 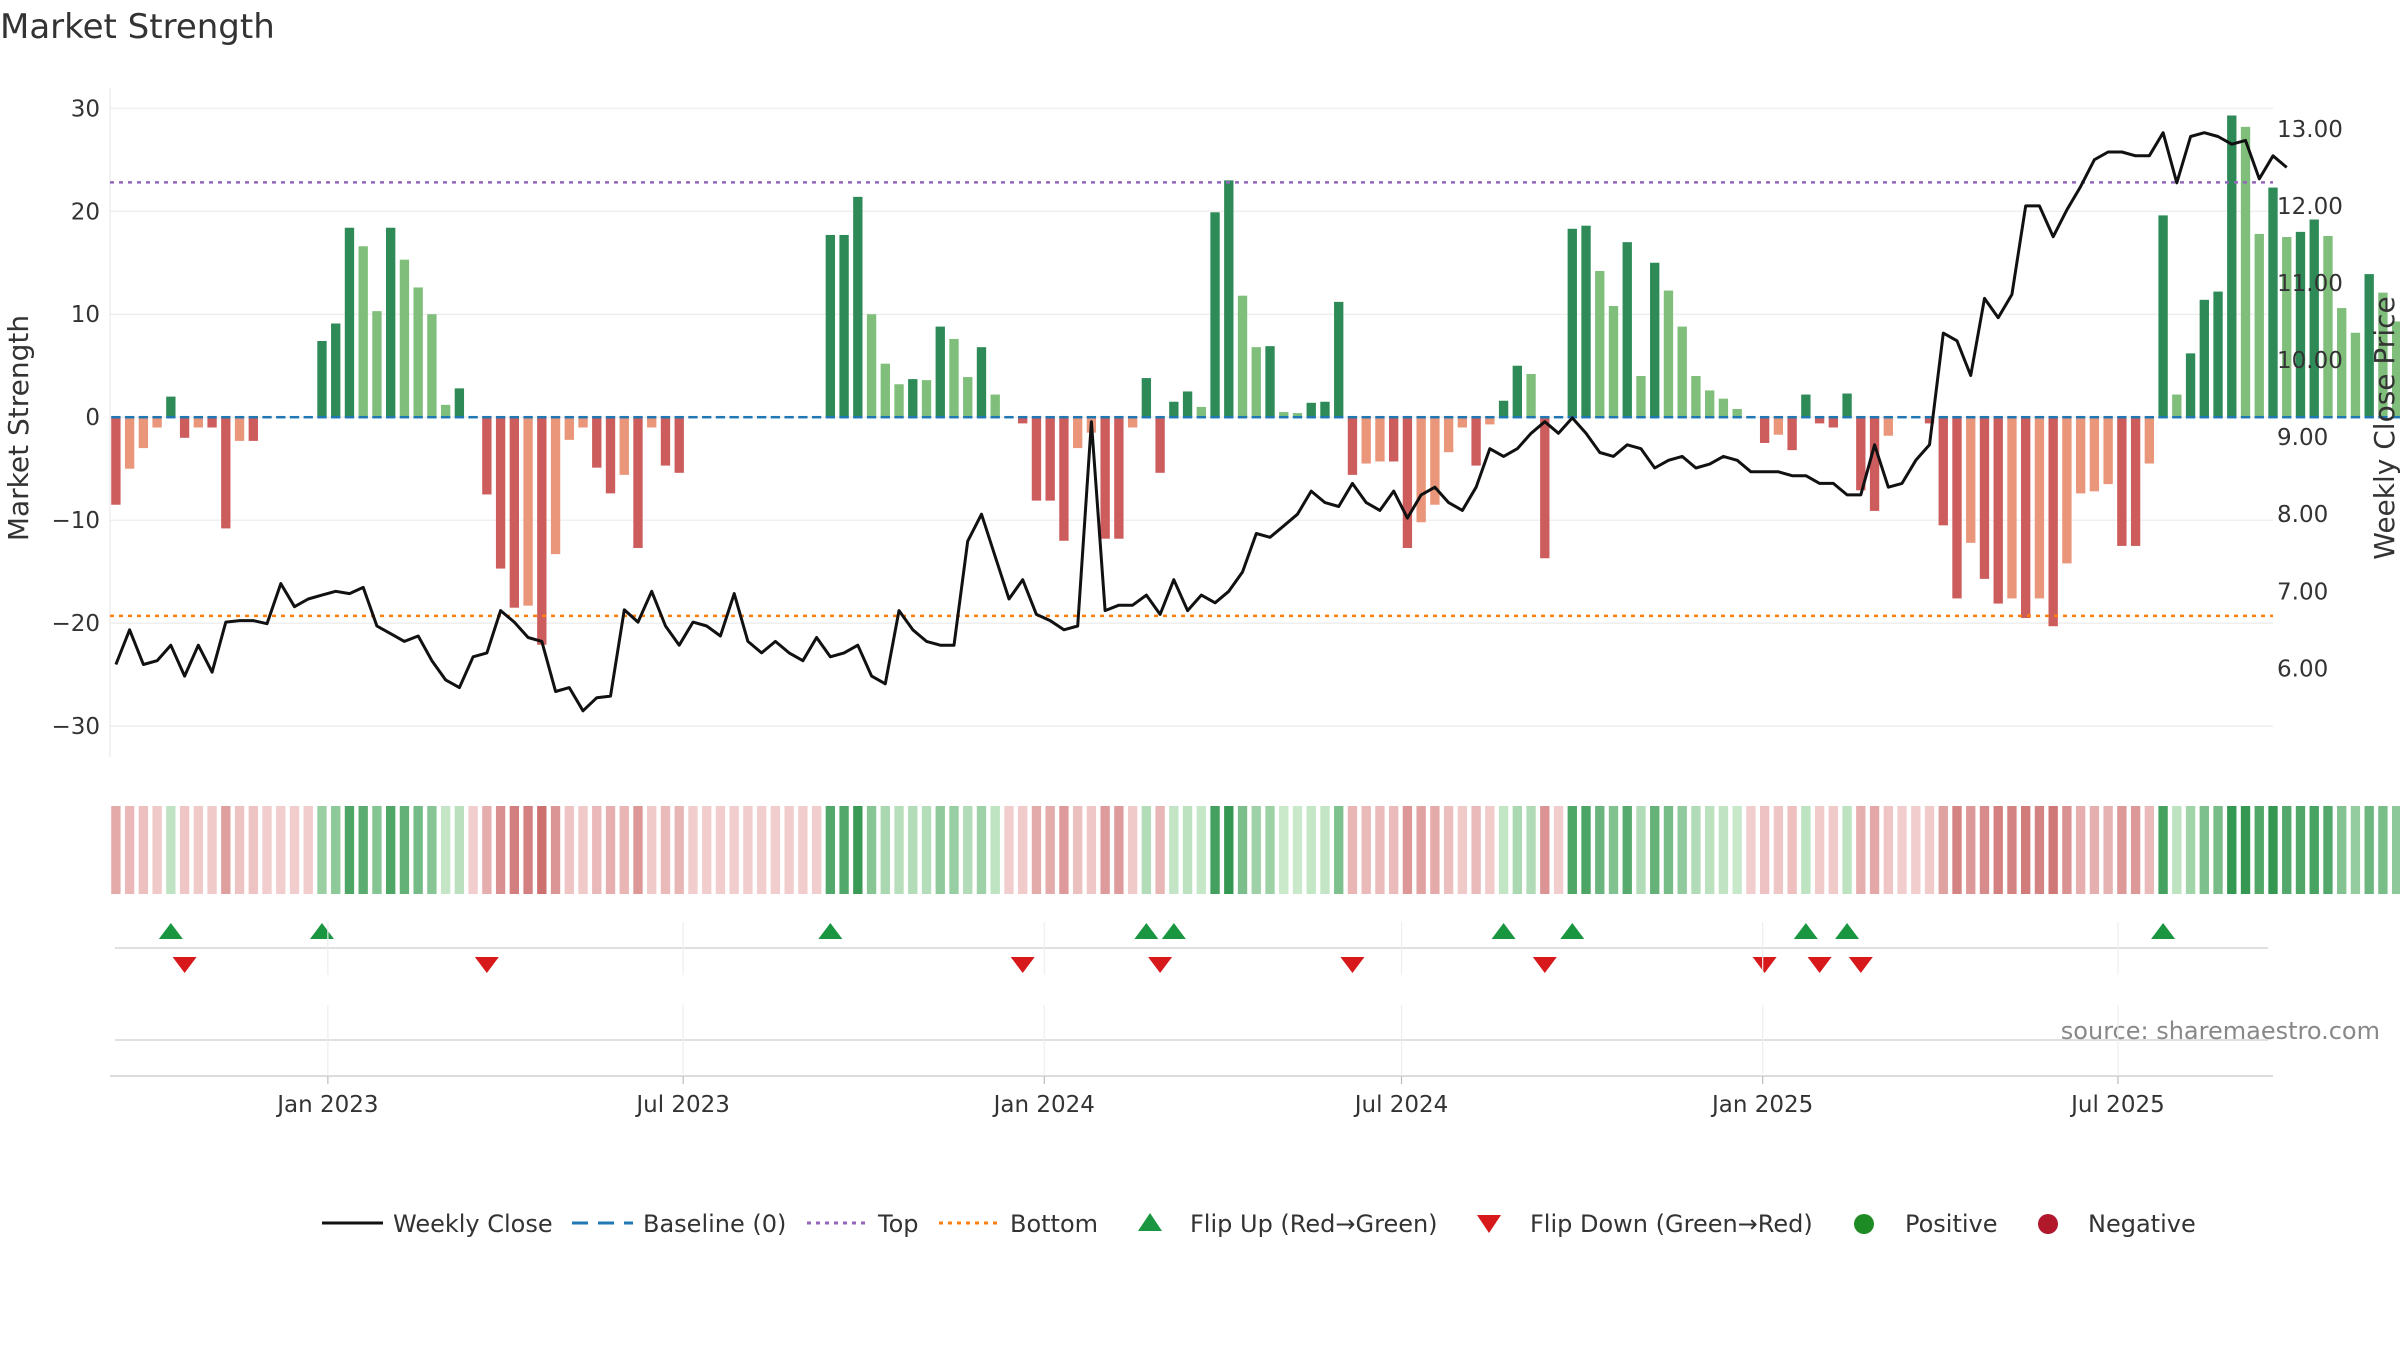 What do you see at coordinates (326, 1105) in the screenshot?
I see `x-tick-label: Jan 2023` at bounding box center [326, 1105].